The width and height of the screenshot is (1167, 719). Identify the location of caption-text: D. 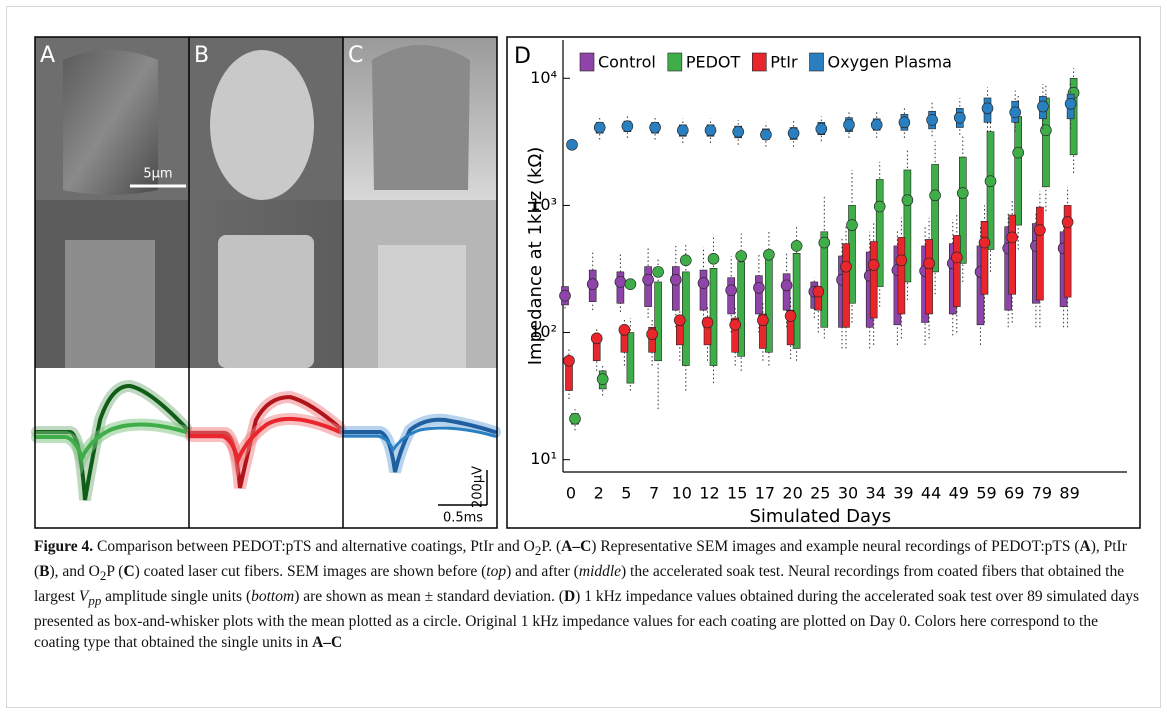
(569, 597).